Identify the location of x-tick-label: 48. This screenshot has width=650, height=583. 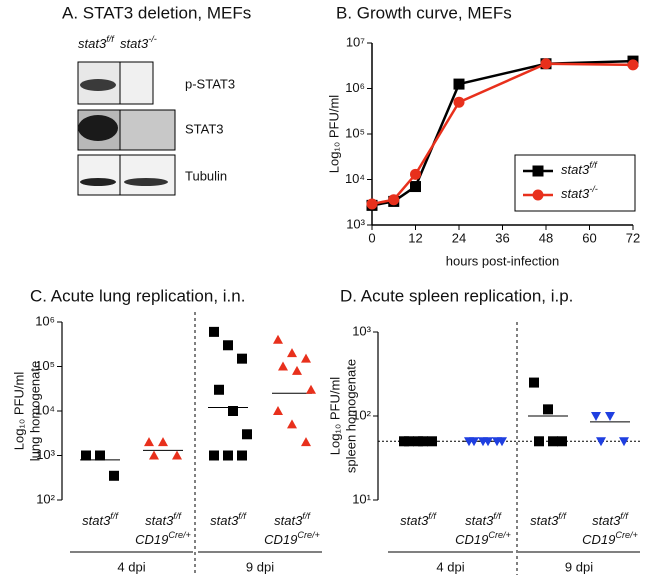
(546, 237).